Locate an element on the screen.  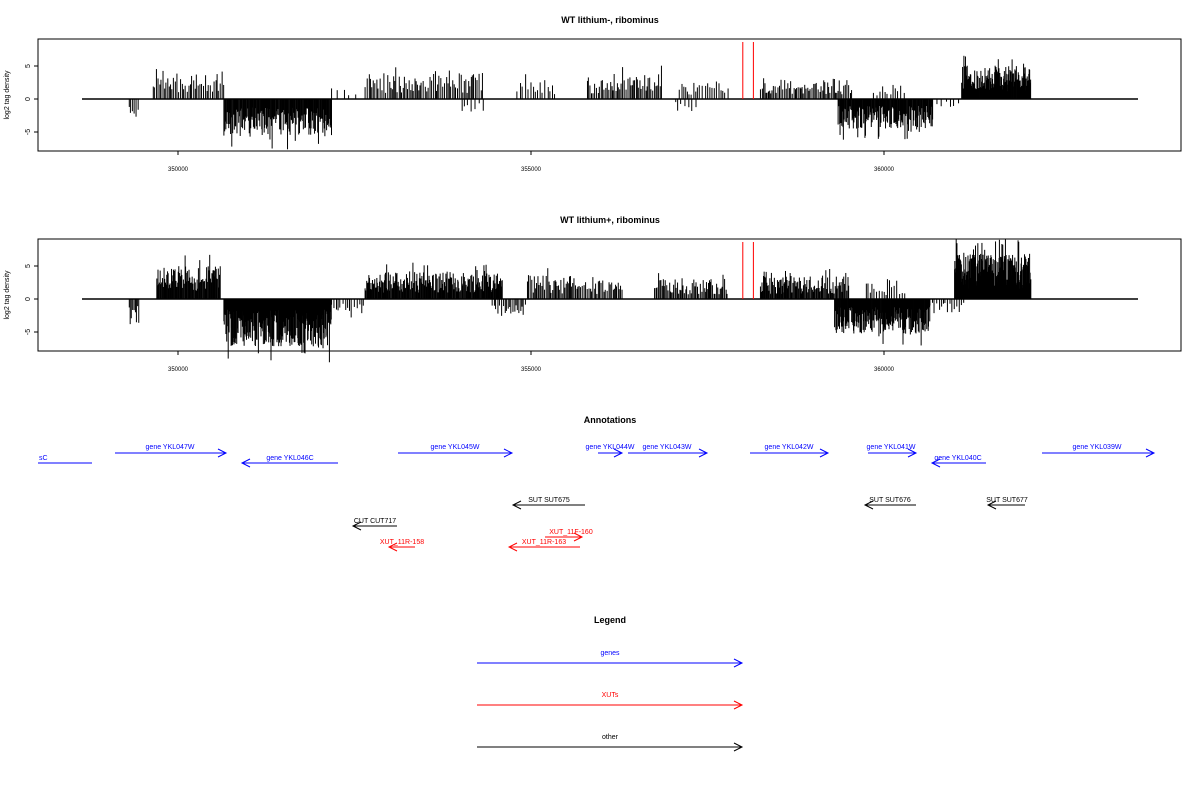
annotation-feature: gene YKL043W is located at coordinates (668, 451).